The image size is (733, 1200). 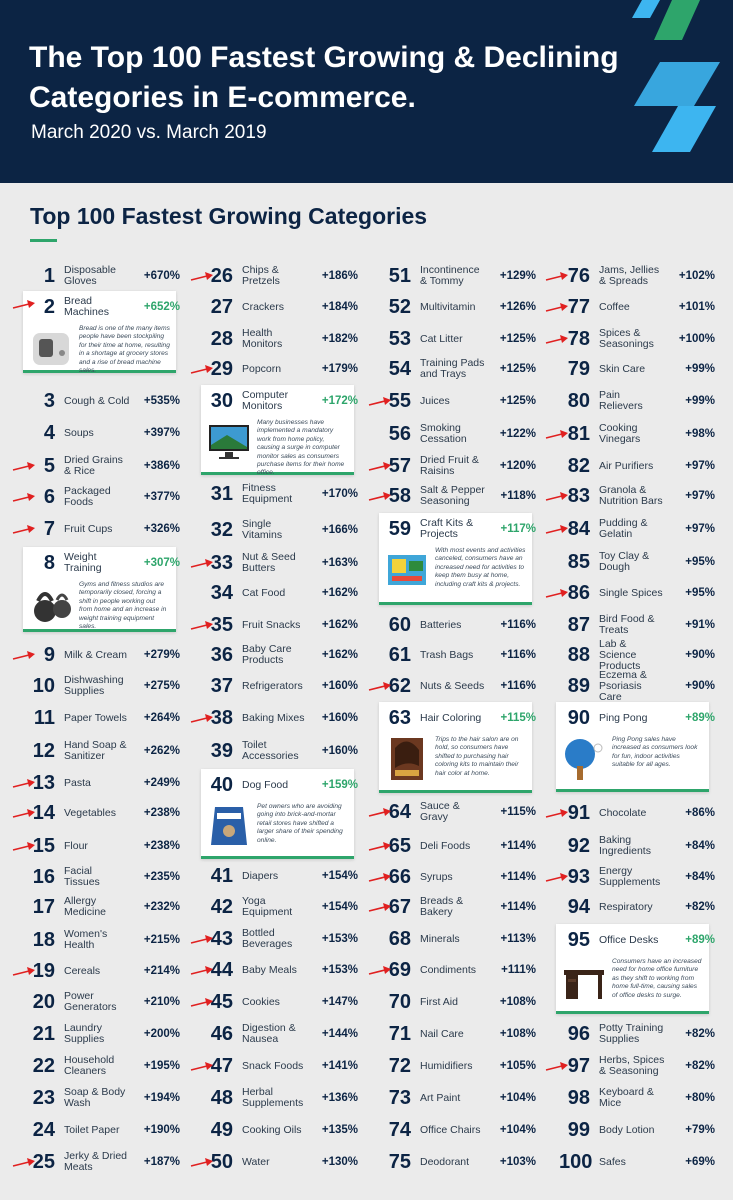 What do you see at coordinates (49, 306) in the screenshot?
I see `category-rank: 2` at bounding box center [49, 306].